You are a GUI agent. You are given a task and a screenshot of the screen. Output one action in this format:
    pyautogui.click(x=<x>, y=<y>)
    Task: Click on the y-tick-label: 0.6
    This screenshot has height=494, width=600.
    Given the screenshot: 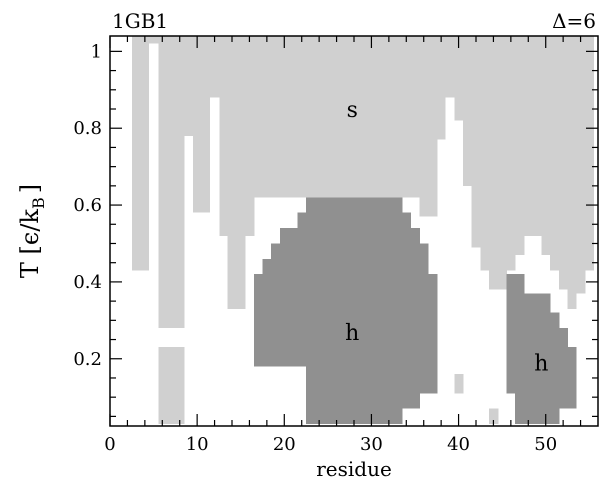 What is the action you would take?
    pyautogui.click(x=87, y=205)
    